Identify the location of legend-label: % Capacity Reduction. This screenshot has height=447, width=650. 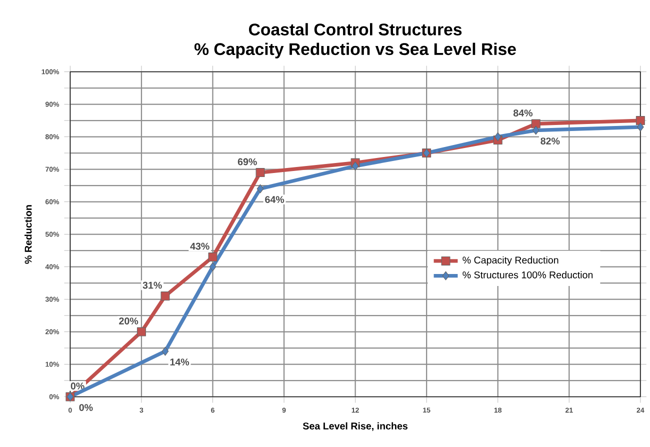
(510, 261).